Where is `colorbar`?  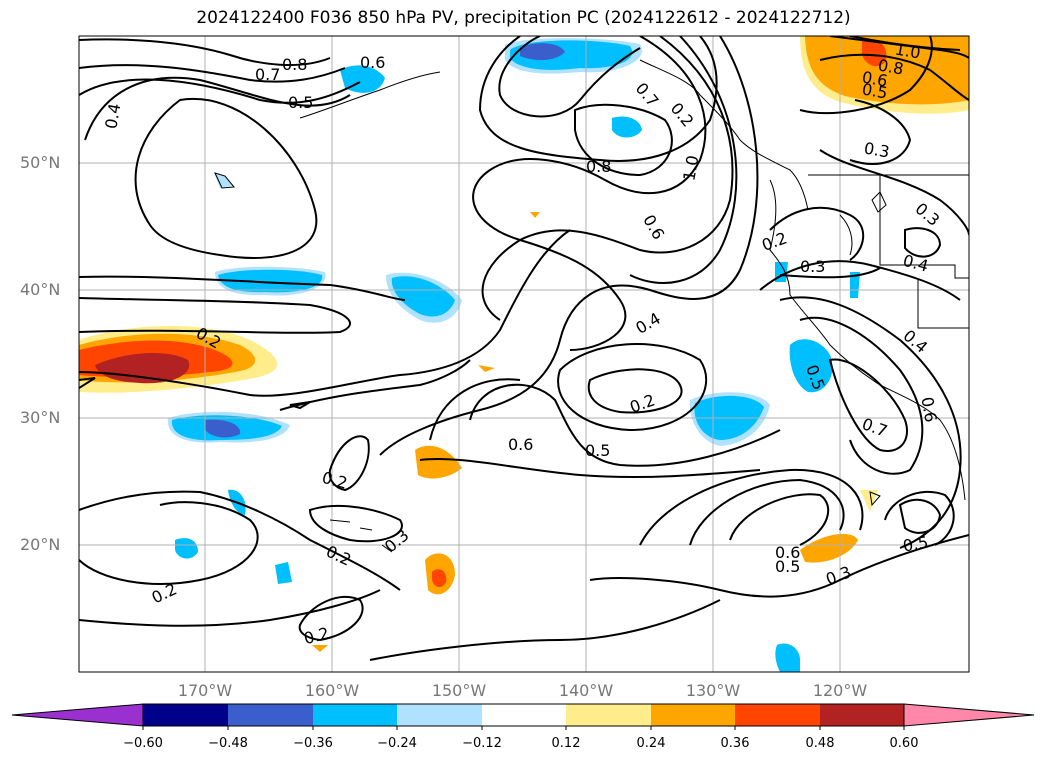
colorbar is located at coordinates (523, 716).